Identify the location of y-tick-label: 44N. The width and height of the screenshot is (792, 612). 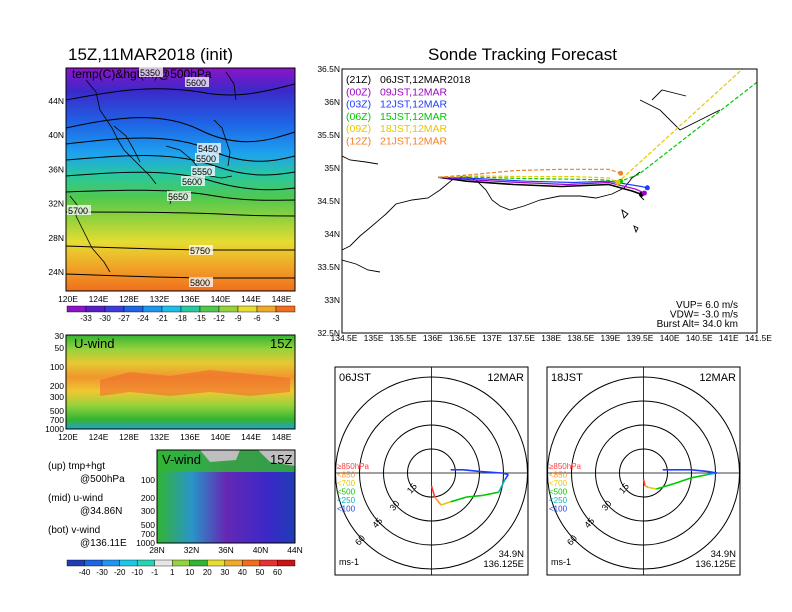
(56, 101).